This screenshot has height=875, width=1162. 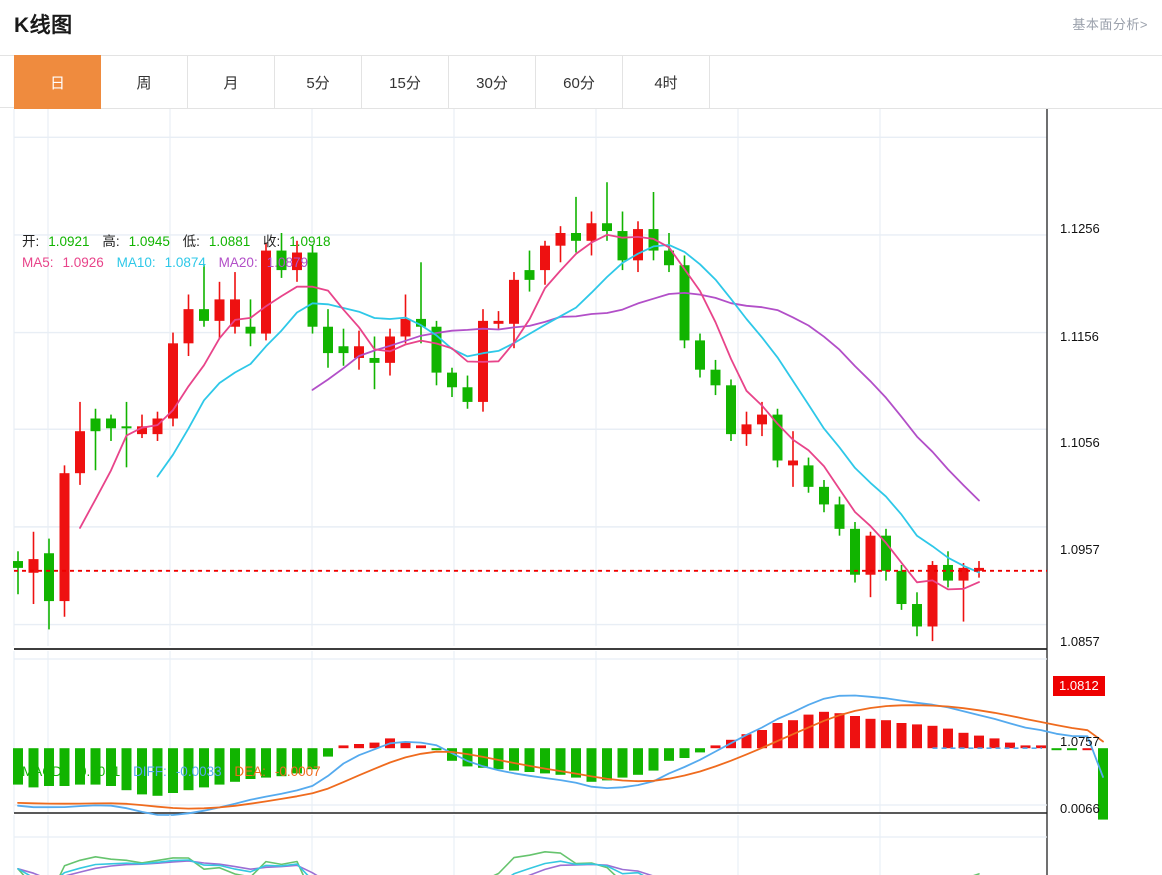 I want to click on ma10-label: MA10:, so click(x=136, y=262).